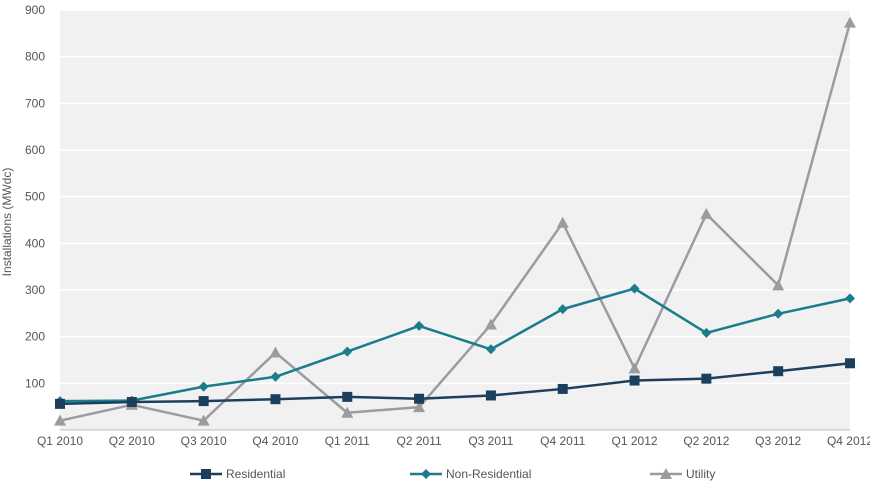 The width and height of the screenshot is (870, 494). I want to click on x-tick-label: Q3 2011, so click(490, 441).